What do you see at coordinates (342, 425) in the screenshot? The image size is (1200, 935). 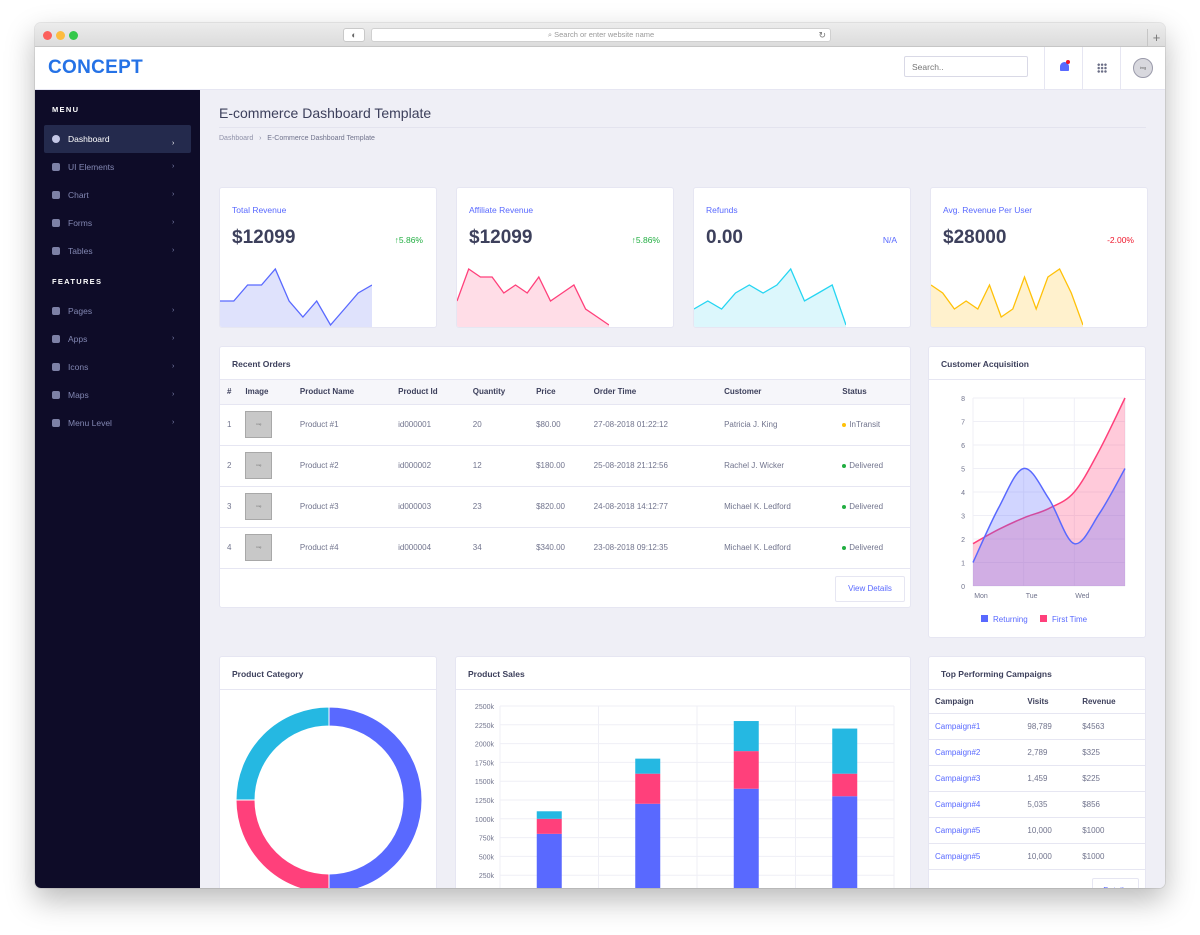 I see `table-cell-name: Product #1` at bounding box center [342, 425].